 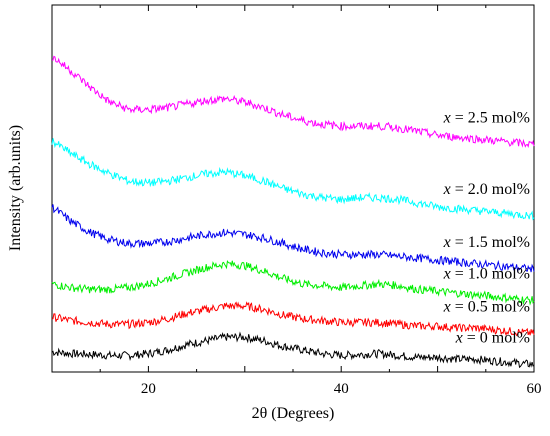 I want to click on series-label: x = 0.5 mol%, so click(x=486, y=307).